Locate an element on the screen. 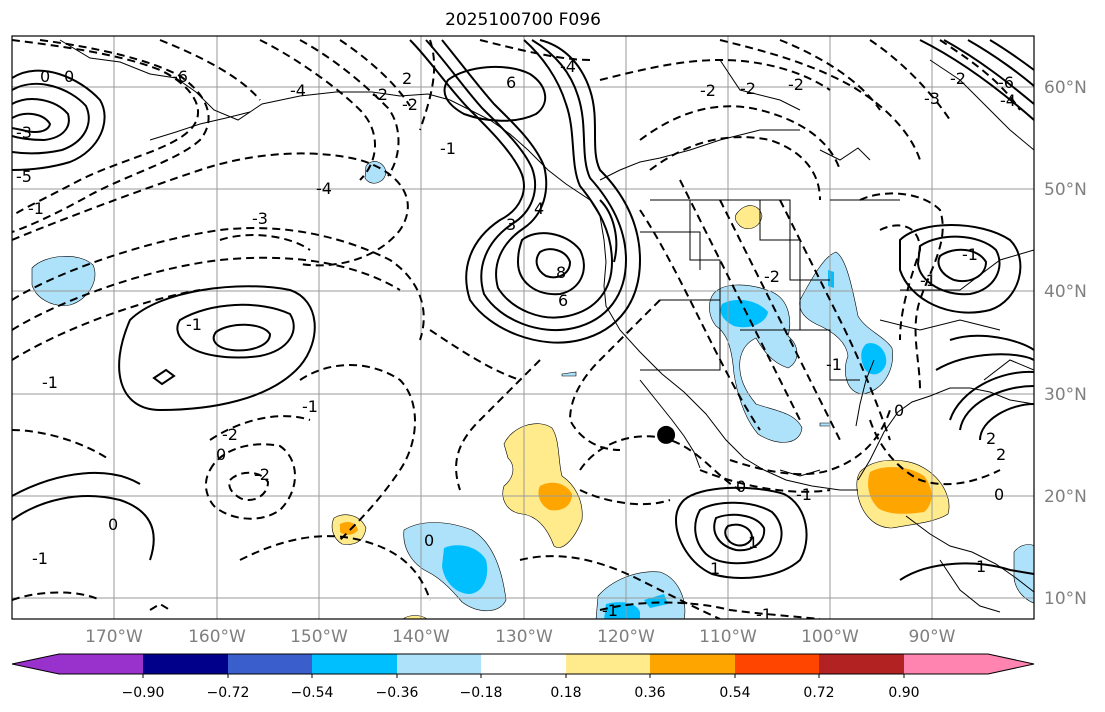 This screenshot has width=1105, height=712. colorbar-tick-label: 0.36 is located at coordinates (649, 693).